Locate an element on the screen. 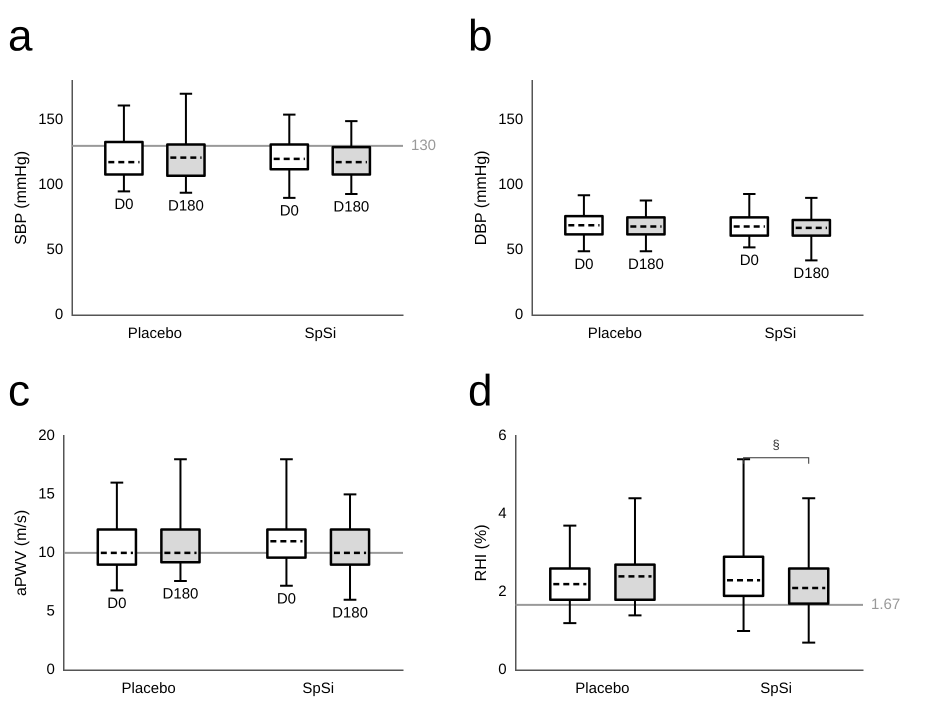  ref-line-label: 130 is located at coordinates (423, 145).